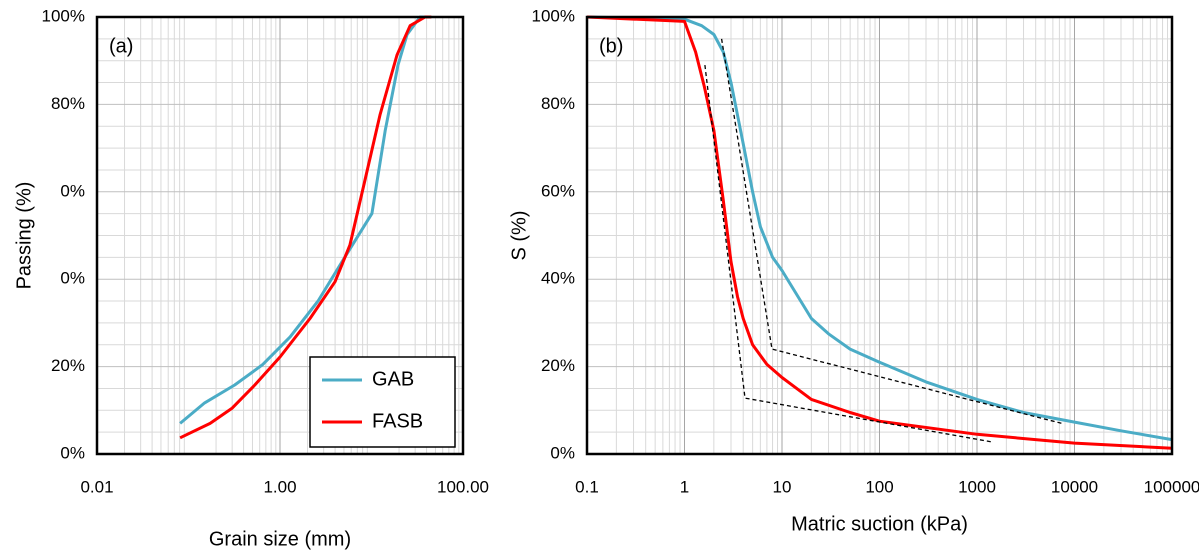 This screenshot has width=1199, height=554. I want to click on x-axis-label: Grain size (mm), so click(280, 539).